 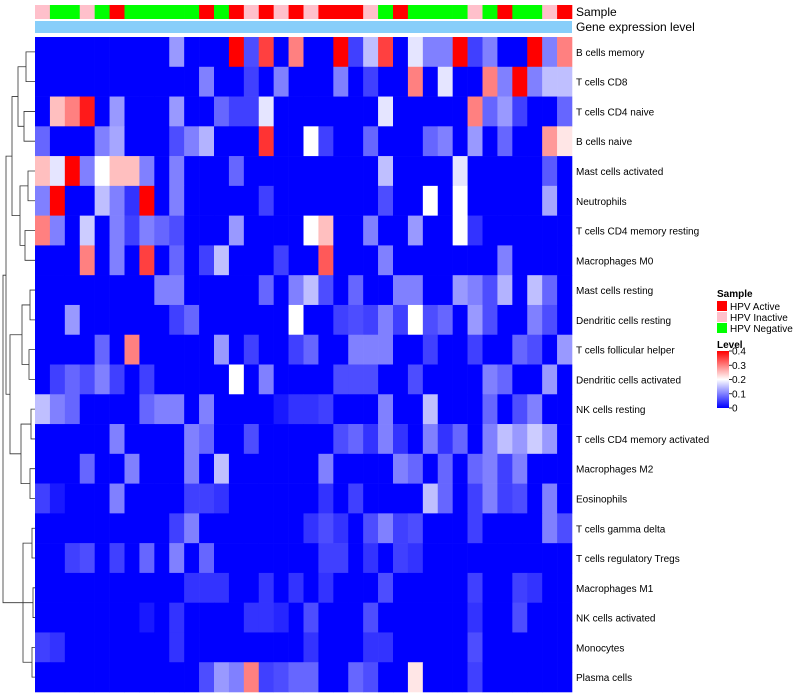 I want to click on dendrogram-branch, so click(x=33, y=662).